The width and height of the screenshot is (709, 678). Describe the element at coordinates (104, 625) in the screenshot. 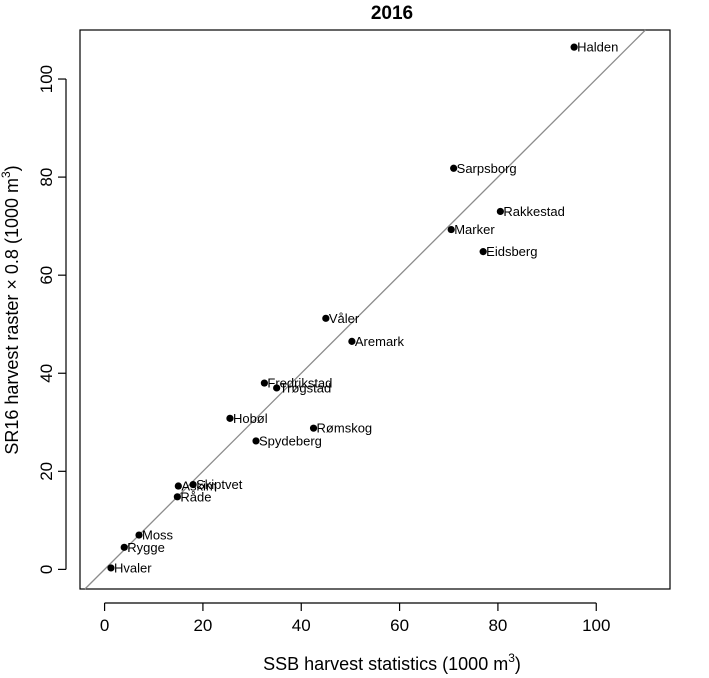

I see `x-tick-label: 0` at that location.